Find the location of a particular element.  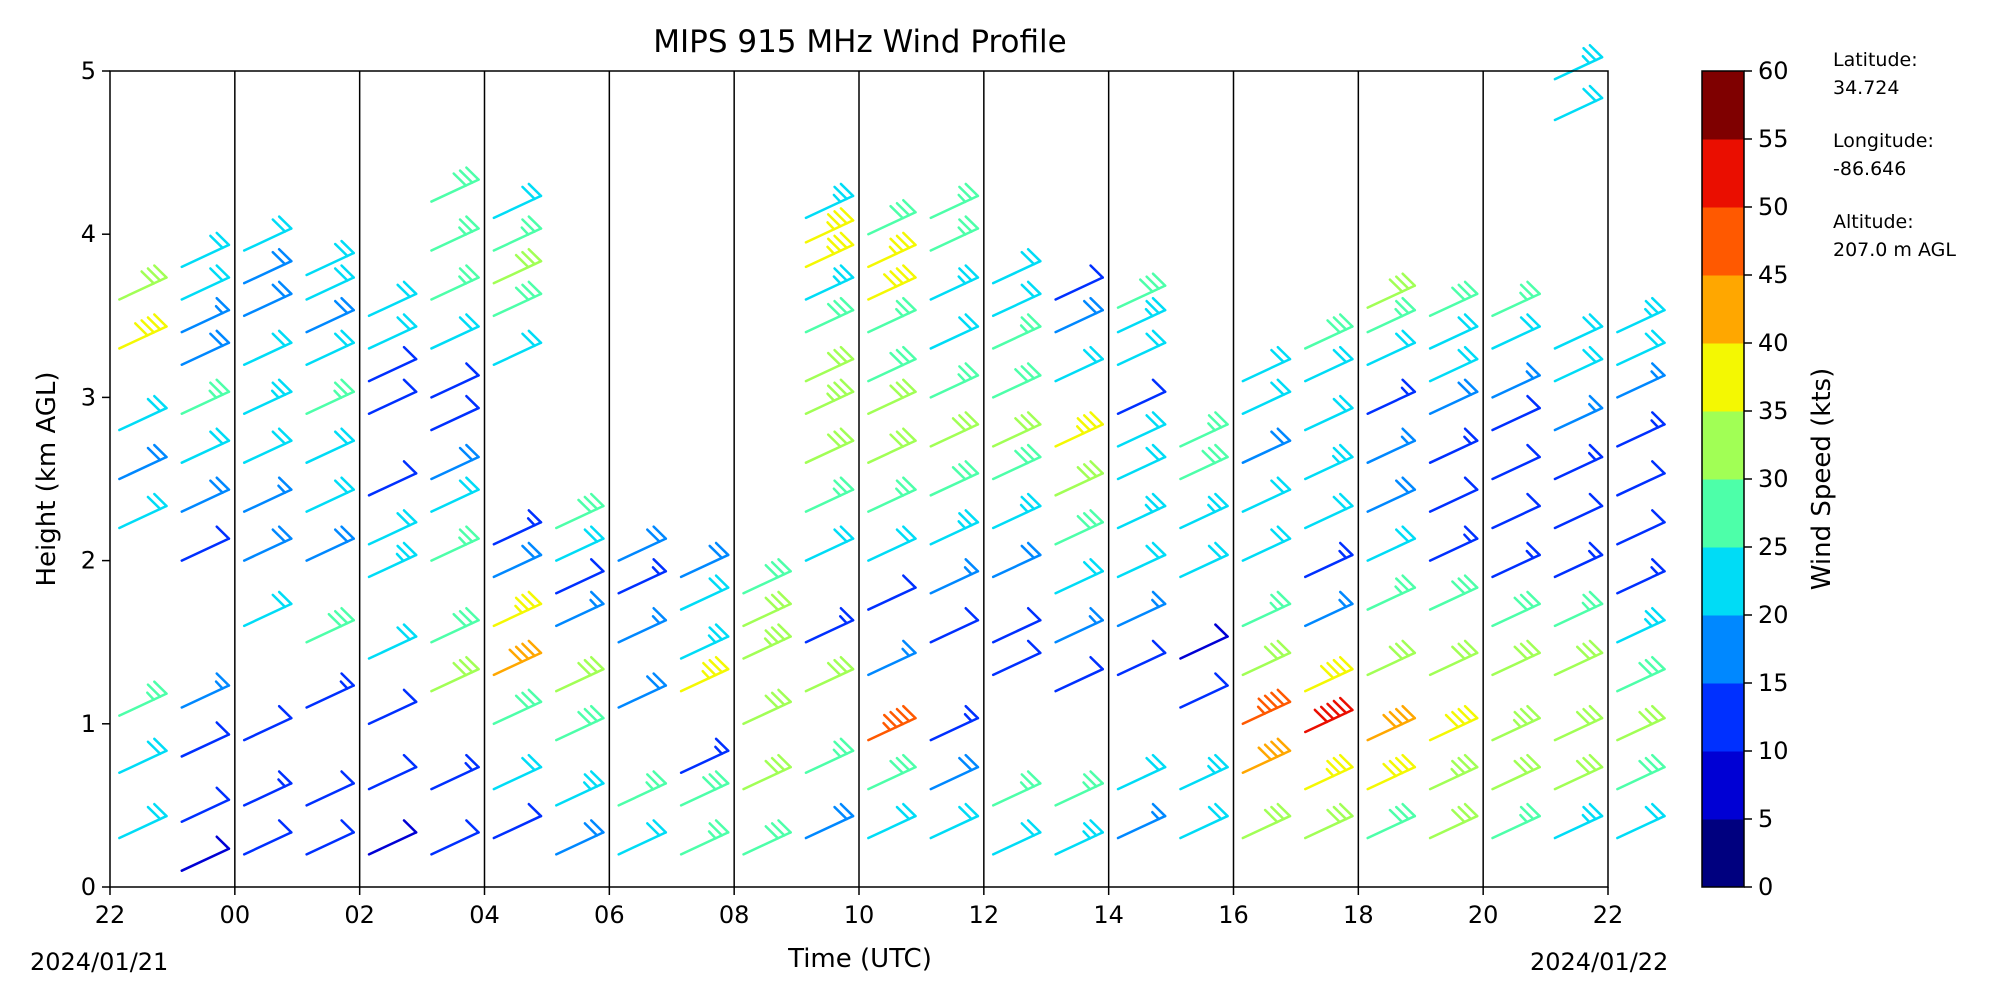

colorbar: 0 5 10 15 20 25 30 35 40 45 50 55 60 is located at coordinates (1745, 479).